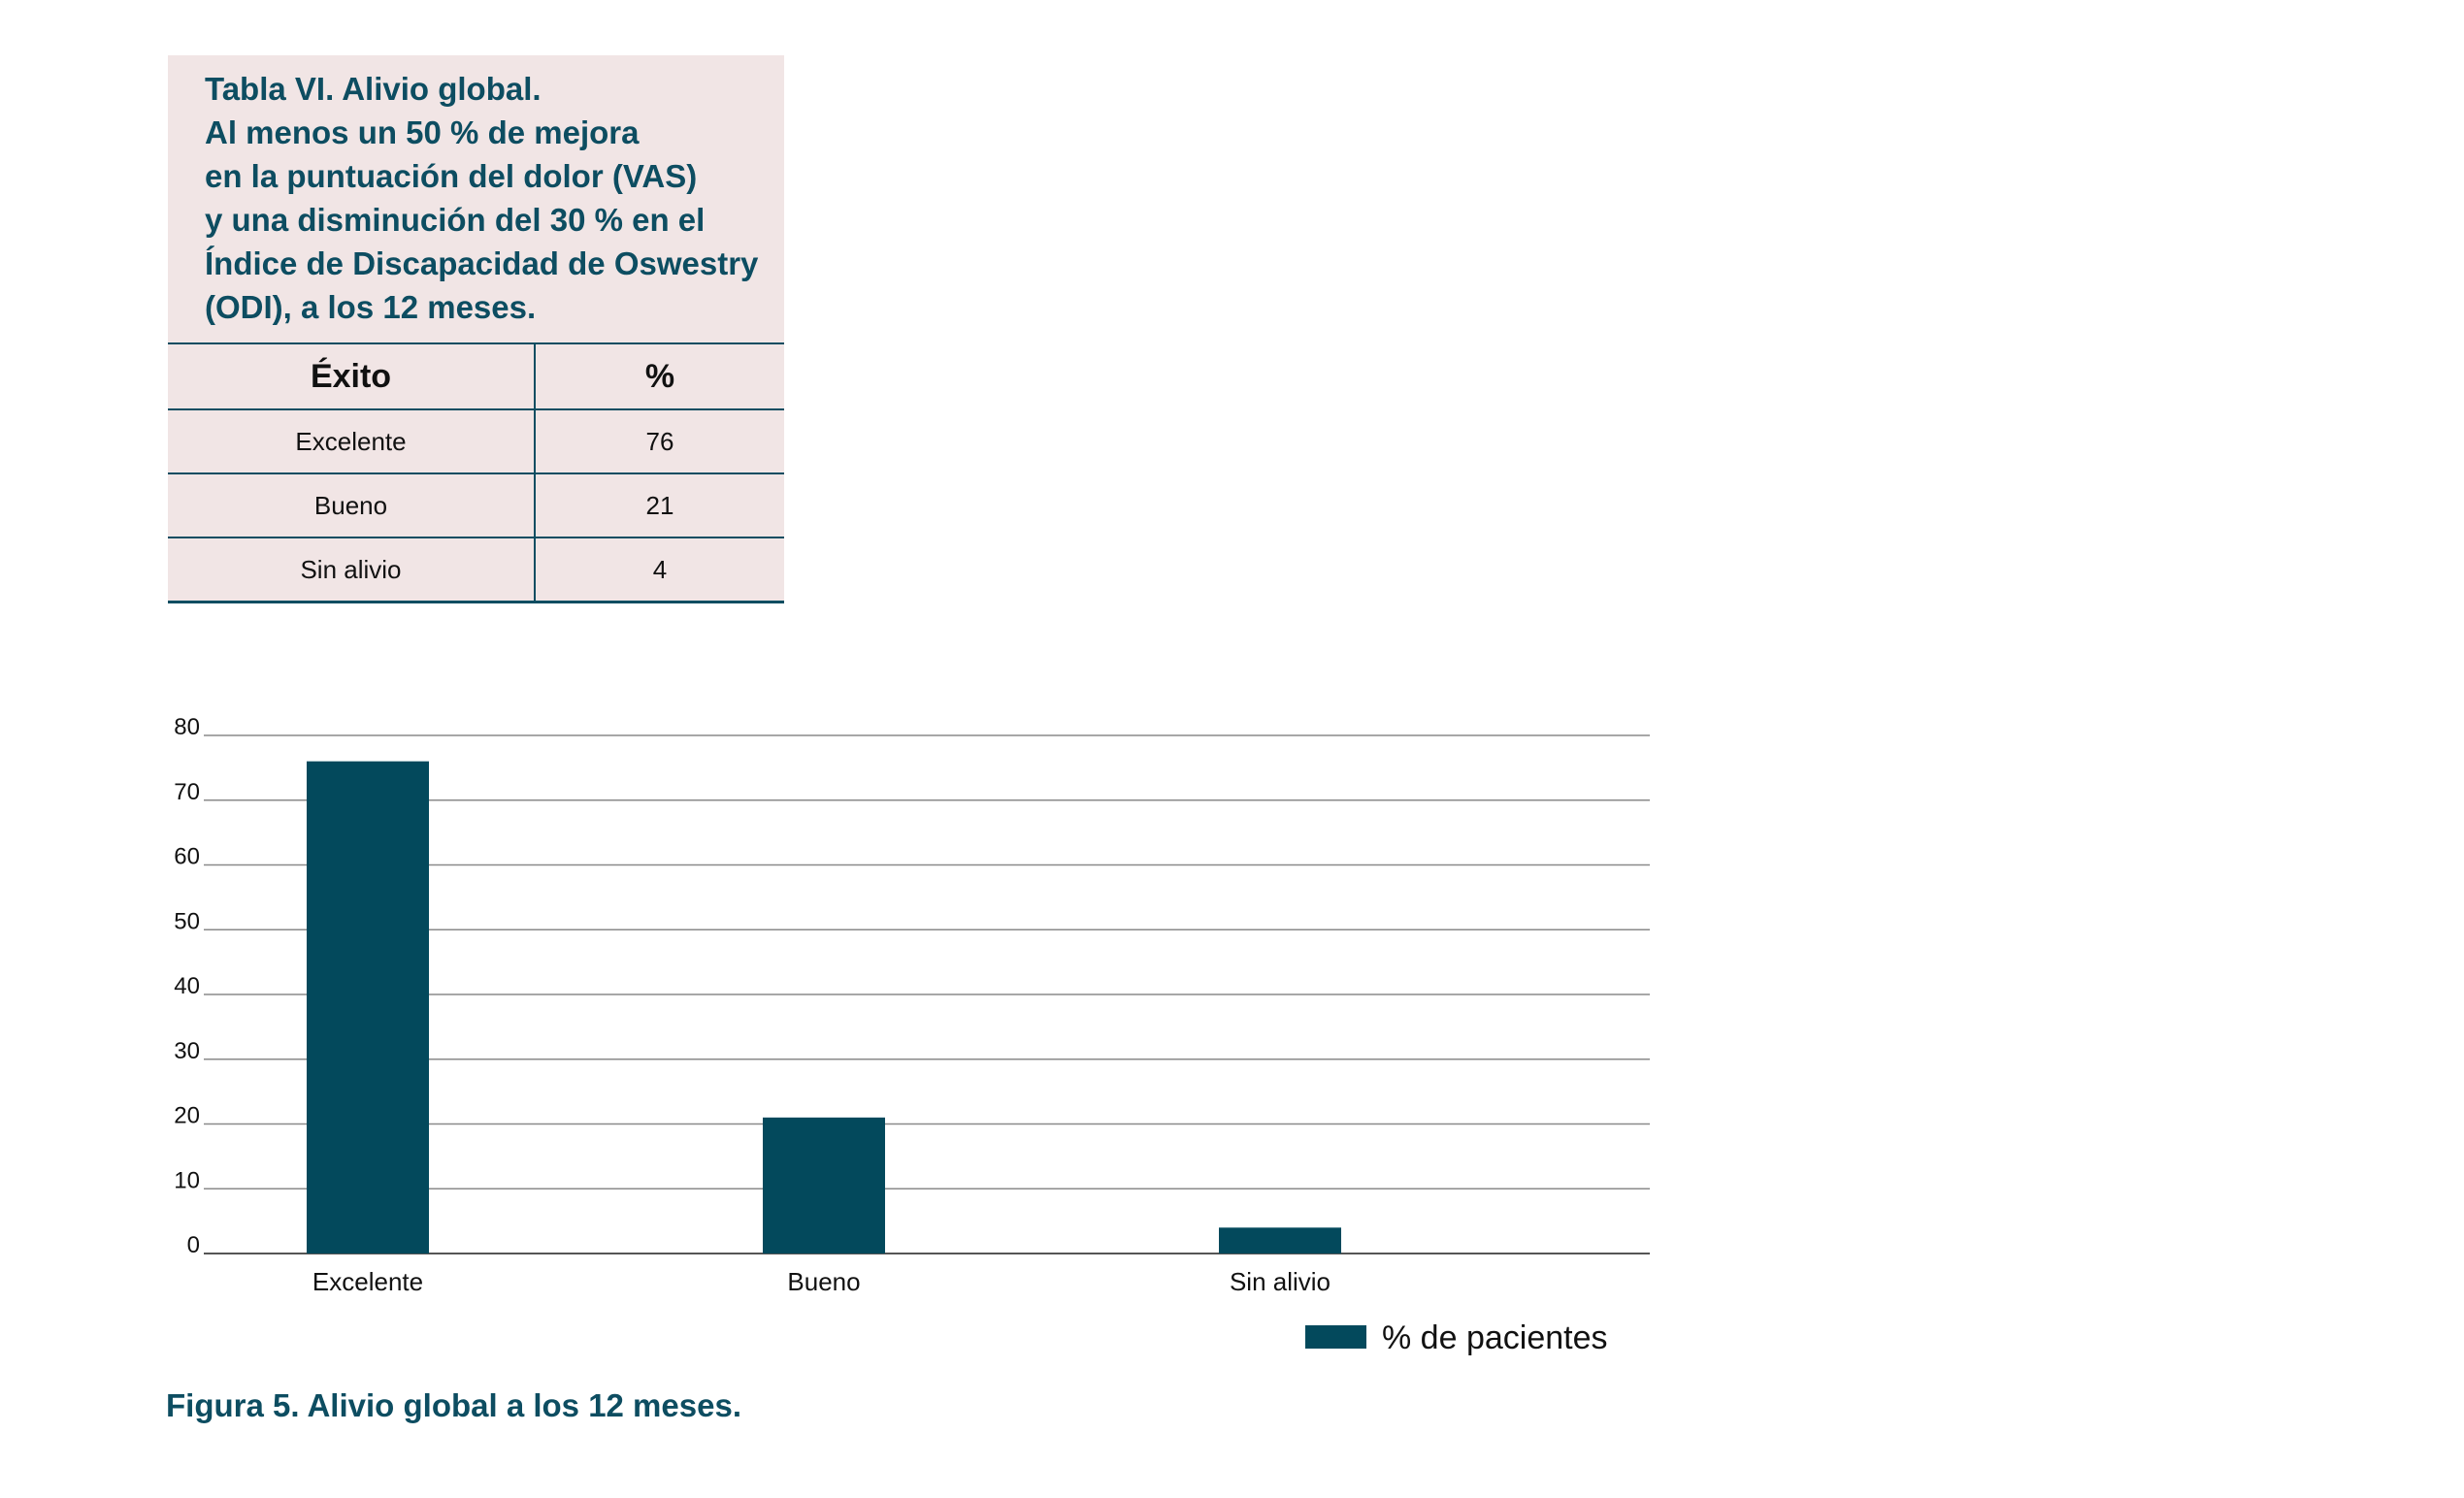 Image resolution: width=2464 pixels, height=1498 pixels. I want to click on figure-caption: Figura 5. Alivio global a los 12 meses., so click(454, 1405).